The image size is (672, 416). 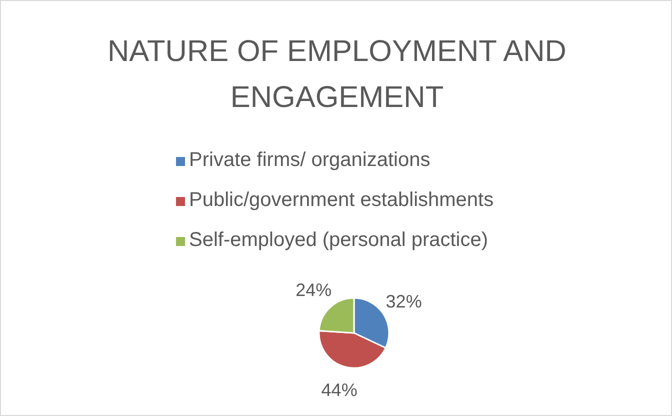 What do you see at coordinates (309, 160) in the screenshot?
I see `legend-label: Private firms/ organizations` at bounding box center [309, 160].